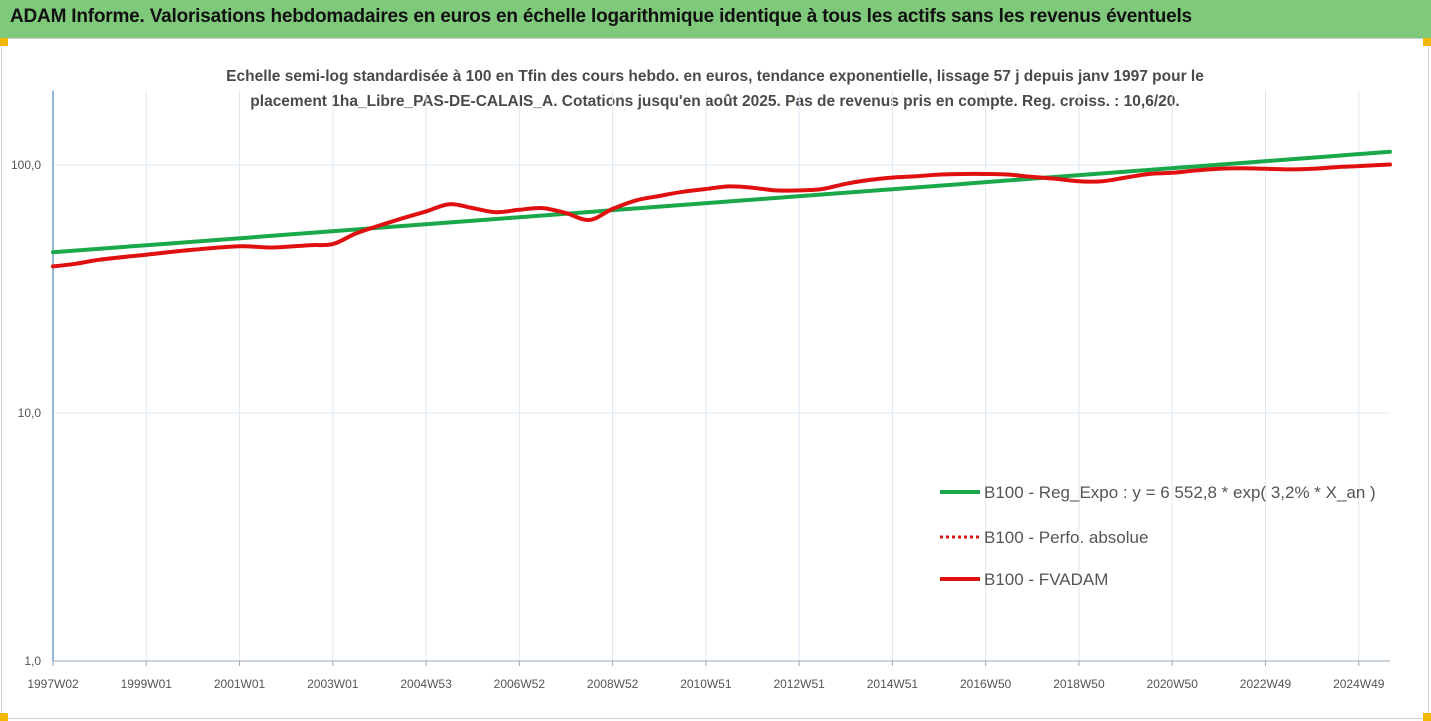 This screenshot has height=721, width=1431. Describe the element at coordinates (1427, 42) in the screenshot. I see `corner-marker-top-right` at that location.